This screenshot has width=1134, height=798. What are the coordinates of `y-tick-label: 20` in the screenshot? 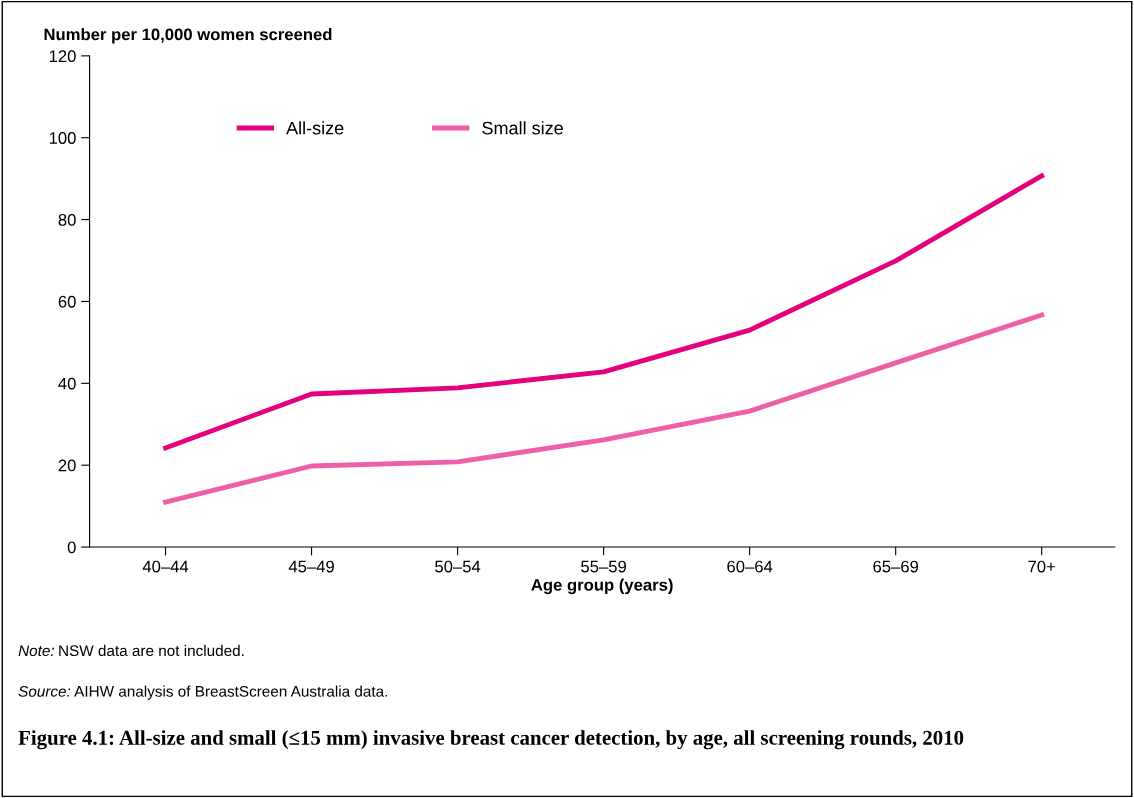 It's located at (67, 465).